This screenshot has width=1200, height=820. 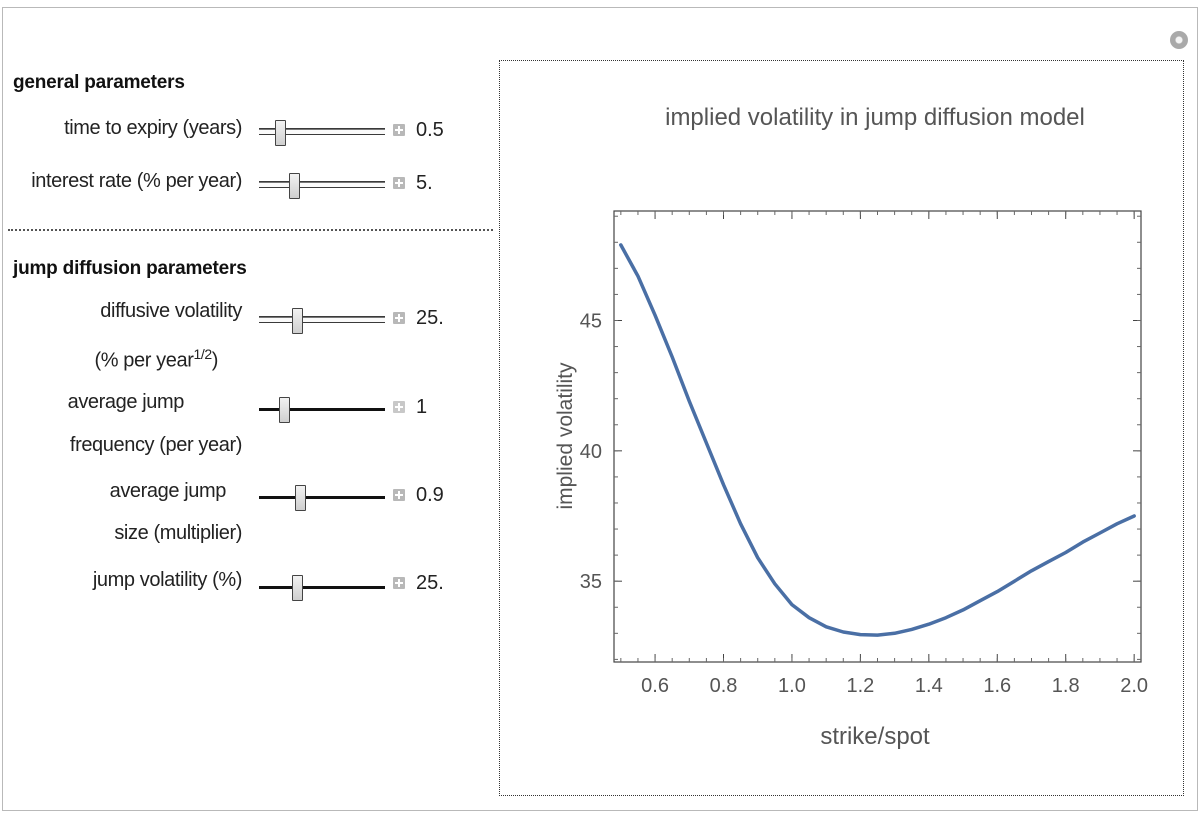 What do you see at coordinates (1179, 40) in the screenshot?
I see `reset-icon` at bounding box center [1179, 40].